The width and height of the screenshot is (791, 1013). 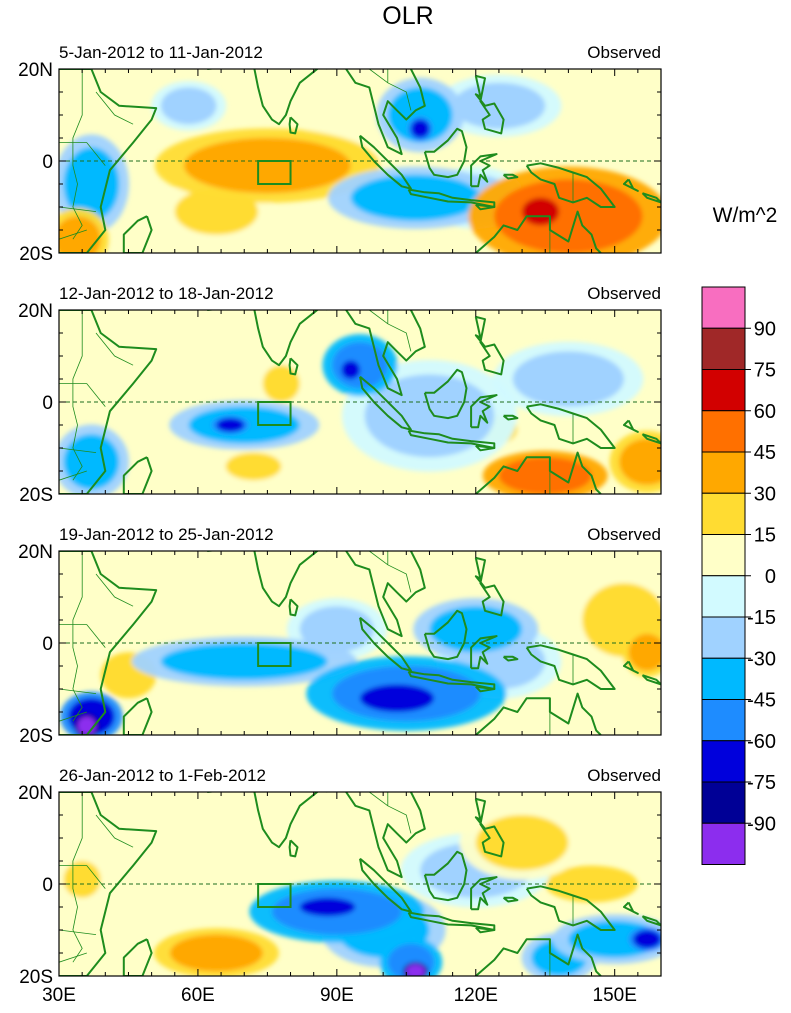 What do you see at coordinates (761, 659) in the screenshot?
I see `colorbar-label: -30` at bounding box center [761, 659].